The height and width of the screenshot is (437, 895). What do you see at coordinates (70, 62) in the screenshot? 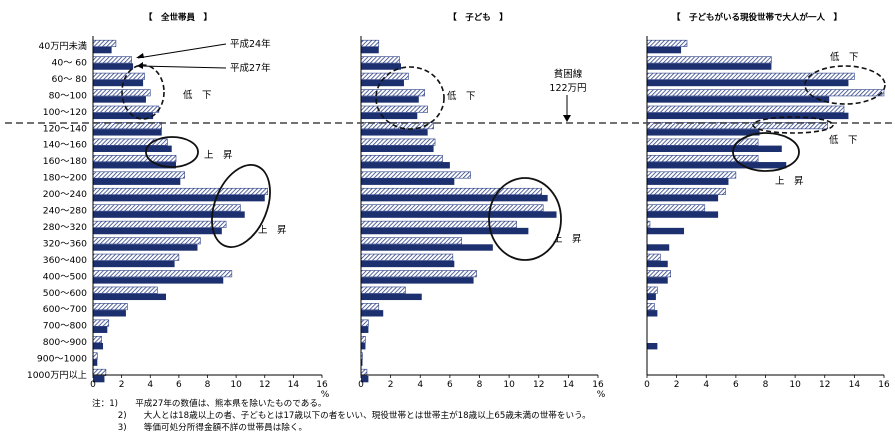
I see `category-label: 40～ 60` at bounding box center [70, 62].